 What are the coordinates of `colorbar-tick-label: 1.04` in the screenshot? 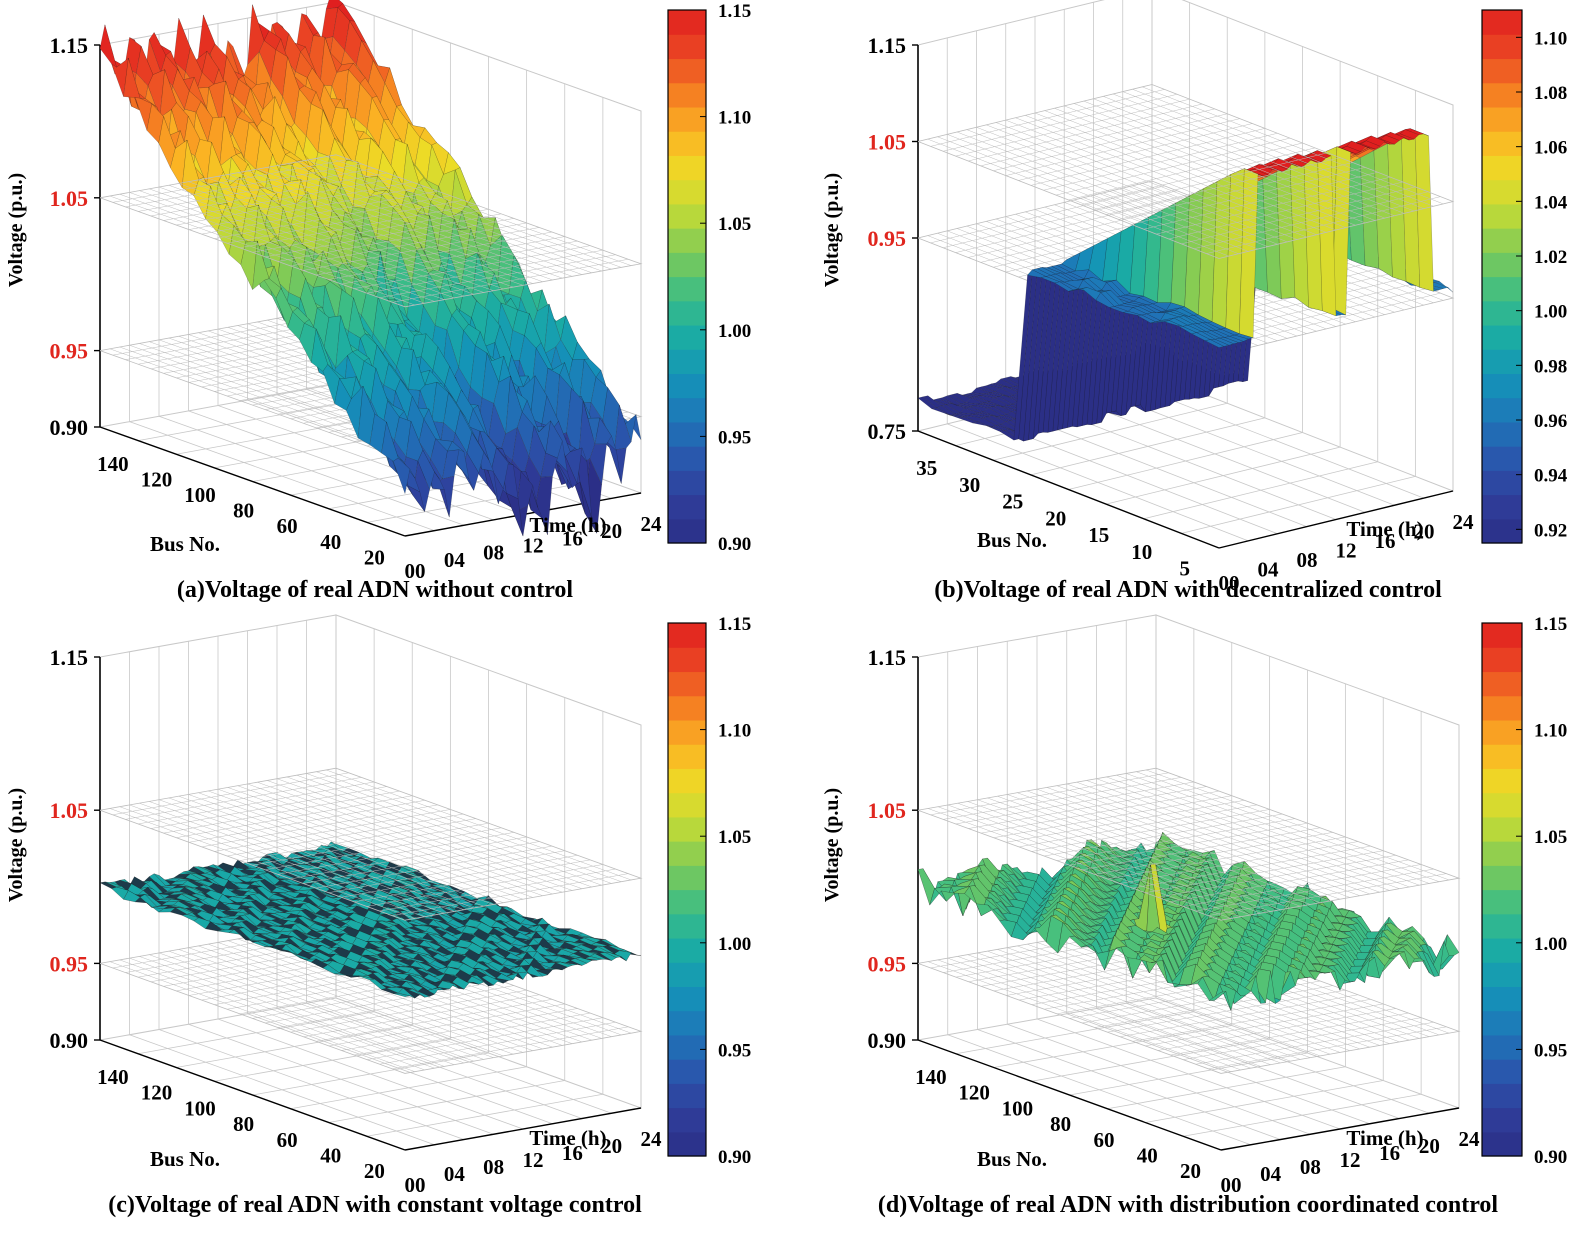 It's located at (1551, 202).